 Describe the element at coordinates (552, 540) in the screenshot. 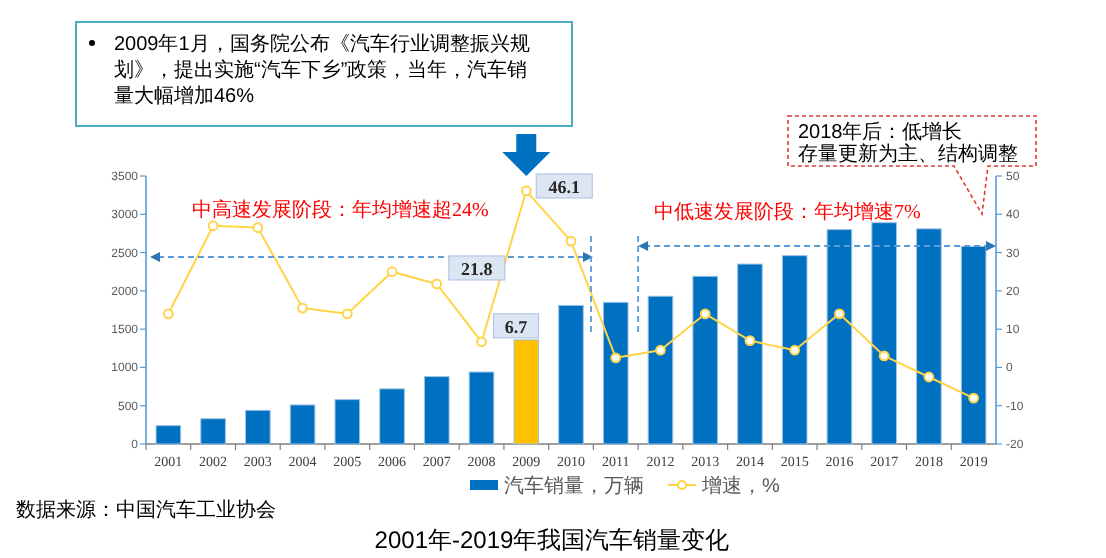

I see `text: 2001年-2019年我国汽车销量变化` at that location.